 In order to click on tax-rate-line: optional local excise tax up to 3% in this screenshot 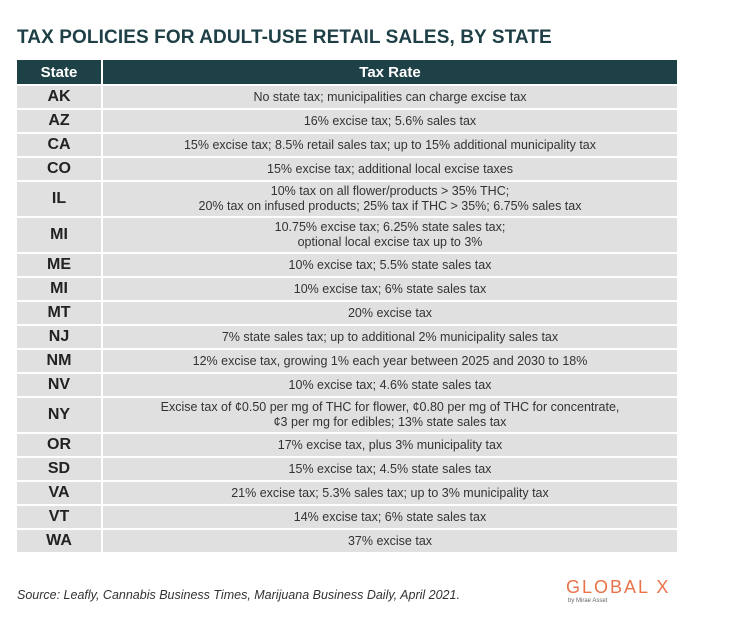, I will do `click(390, 242)`.